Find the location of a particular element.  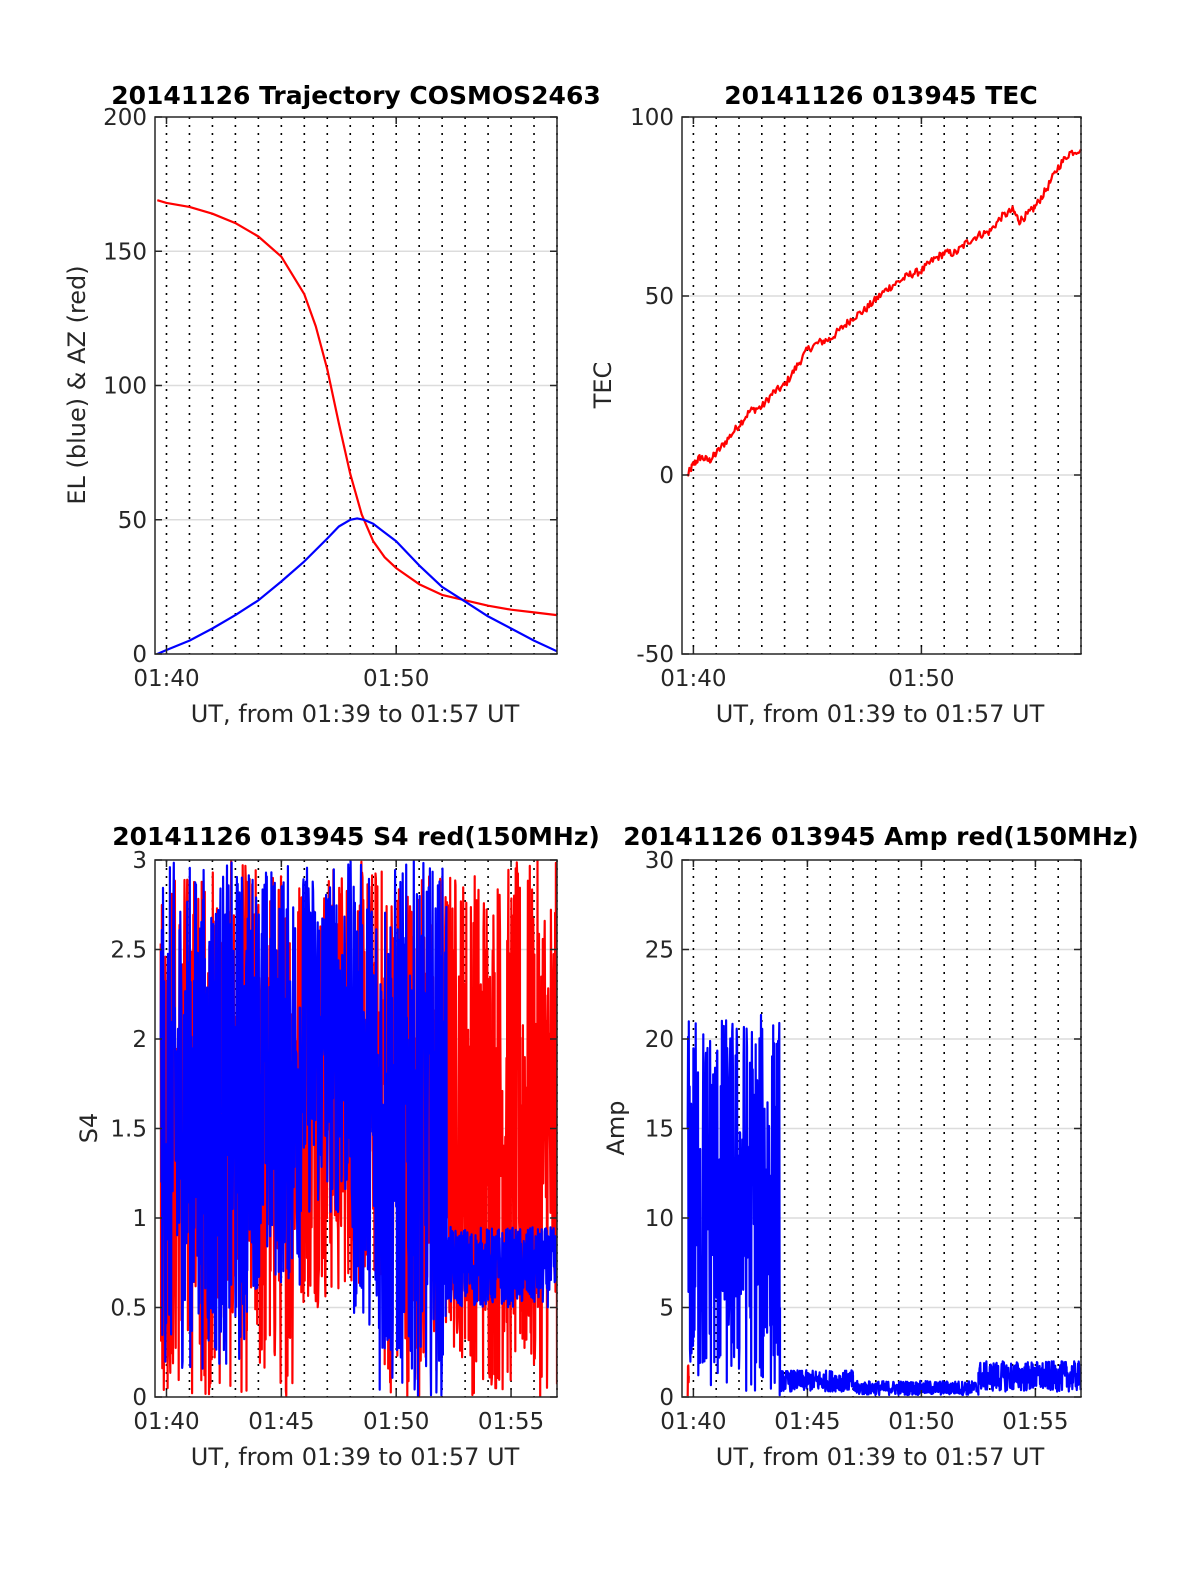

y-tick-label: 200 is located at coordinates (125, 118).